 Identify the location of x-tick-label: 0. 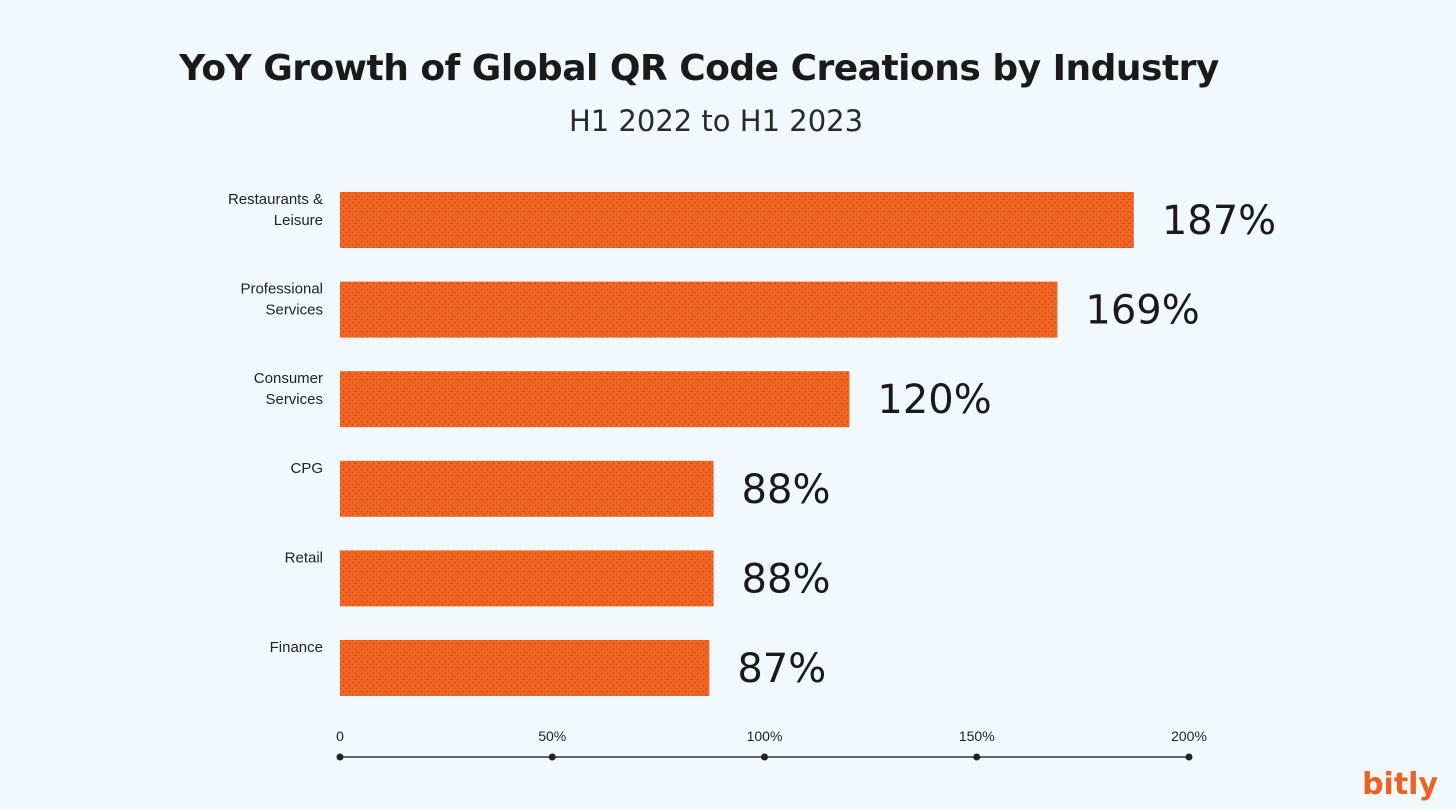
(340, 736).